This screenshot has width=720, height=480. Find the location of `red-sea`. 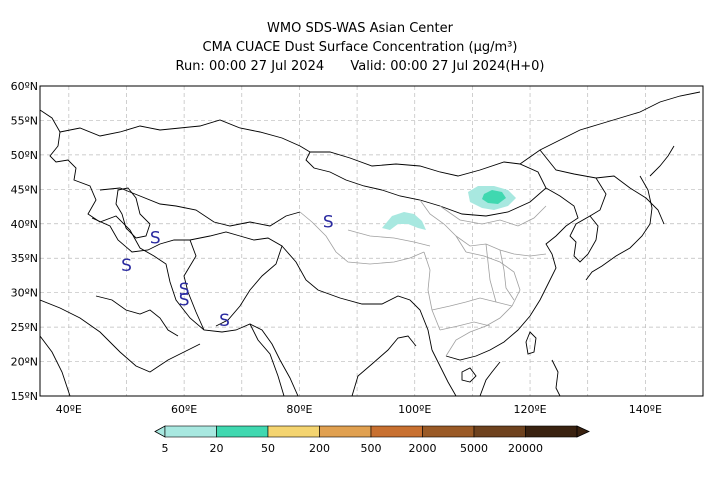

red-sea is located at coordinates (55, 365).